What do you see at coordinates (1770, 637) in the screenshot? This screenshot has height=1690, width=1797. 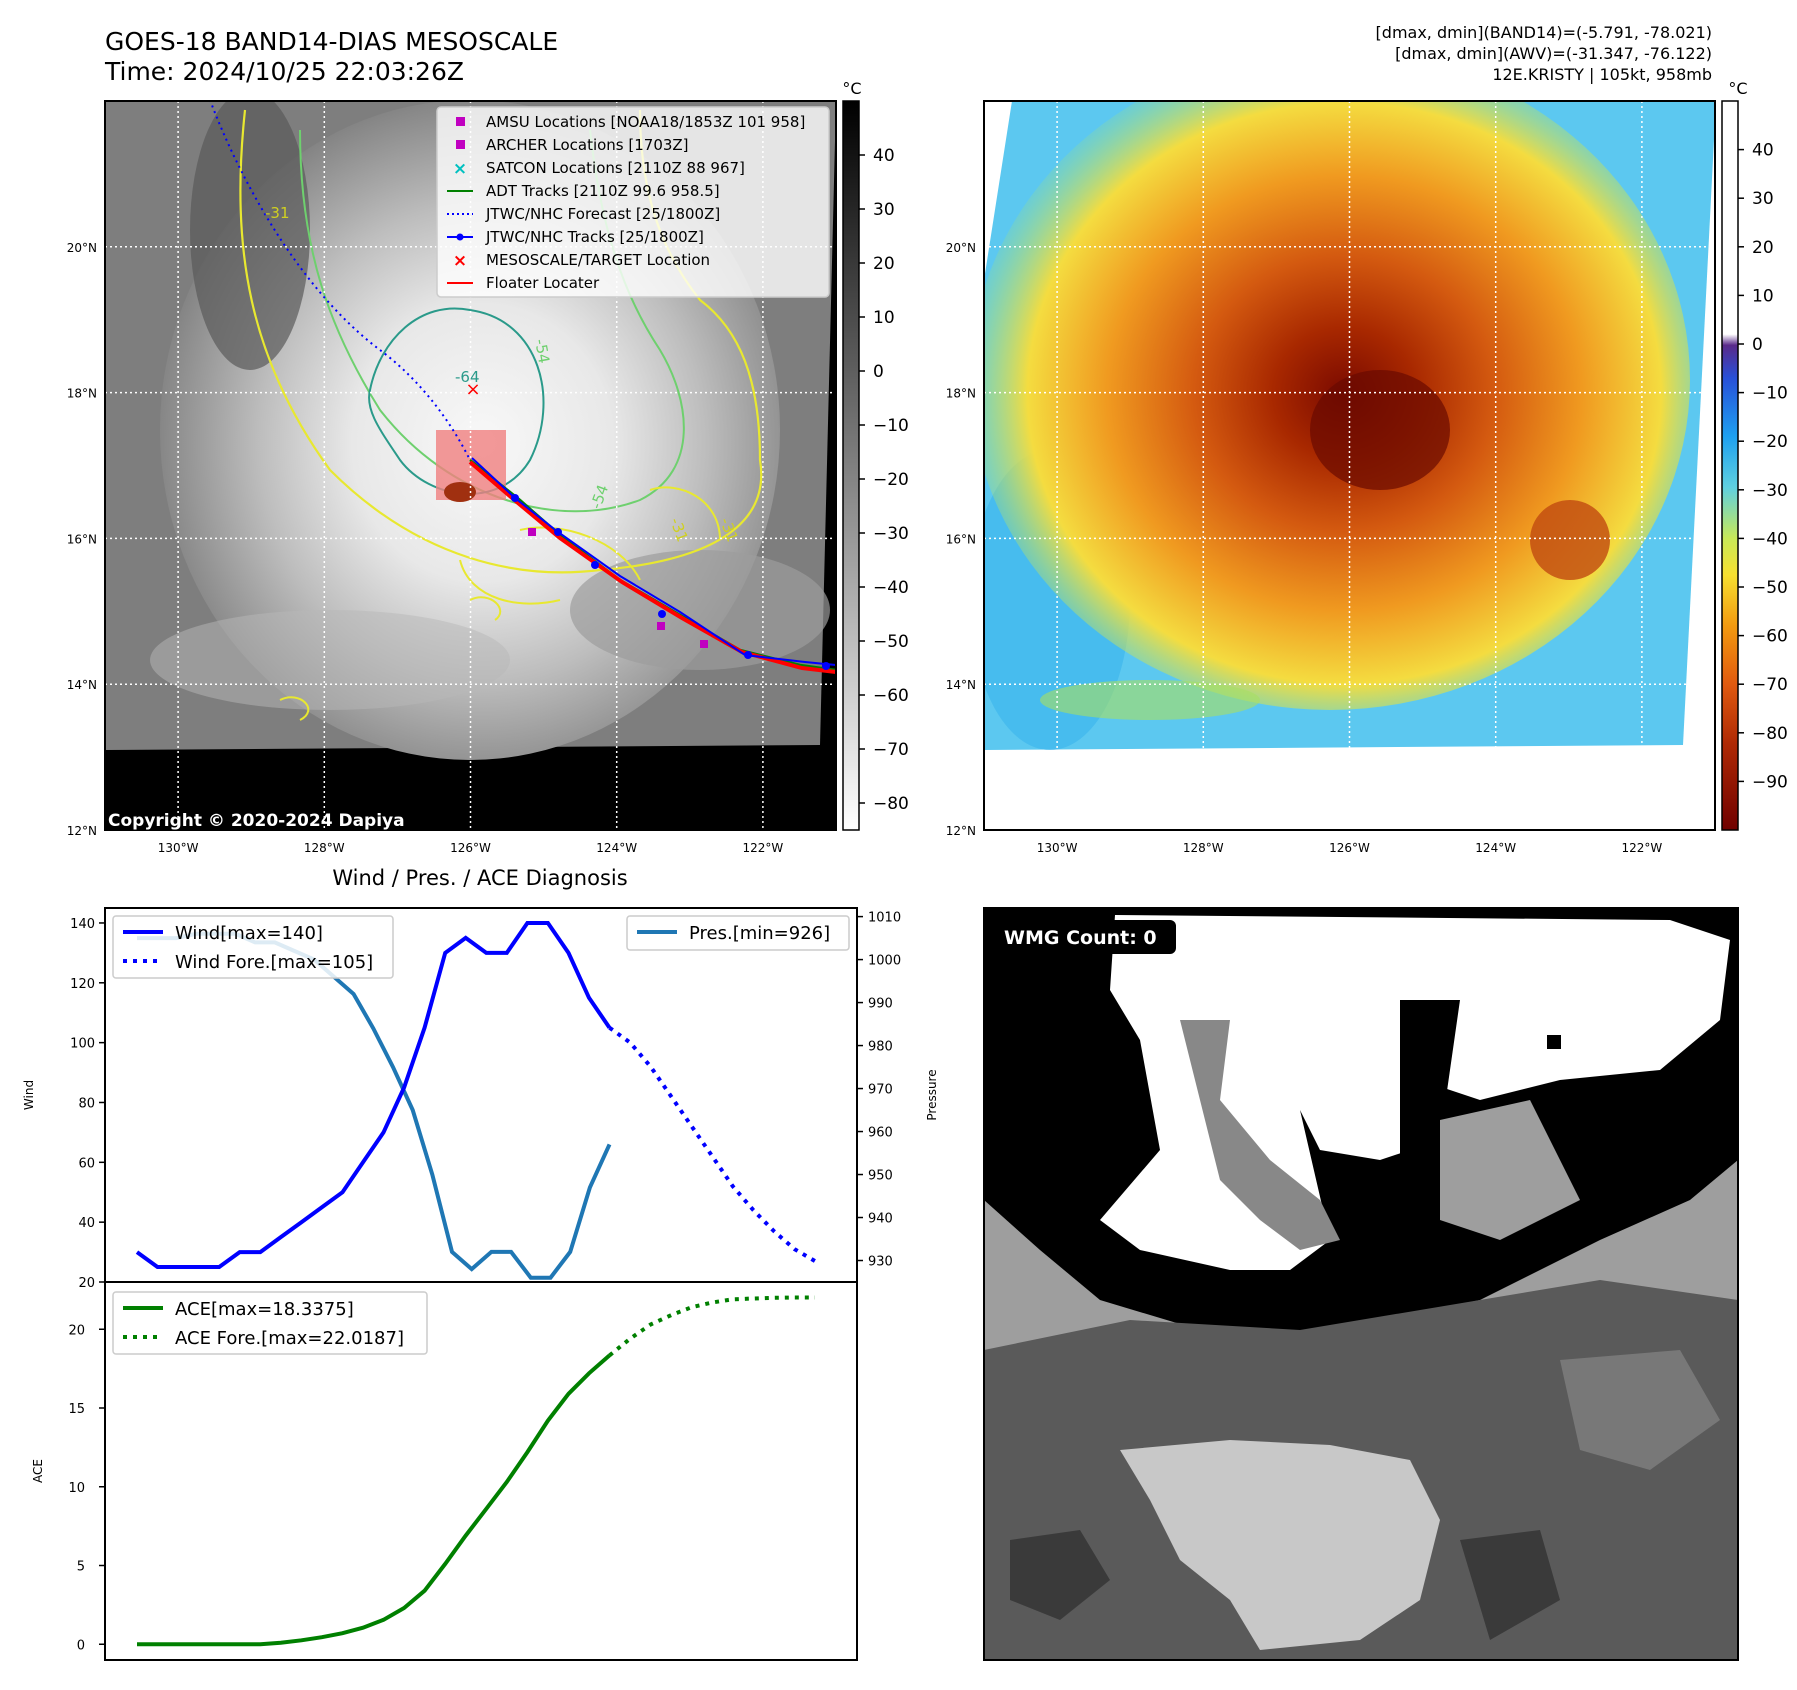 I see `colorbar-tick-label: −60` at bounding box center [1770, 637].